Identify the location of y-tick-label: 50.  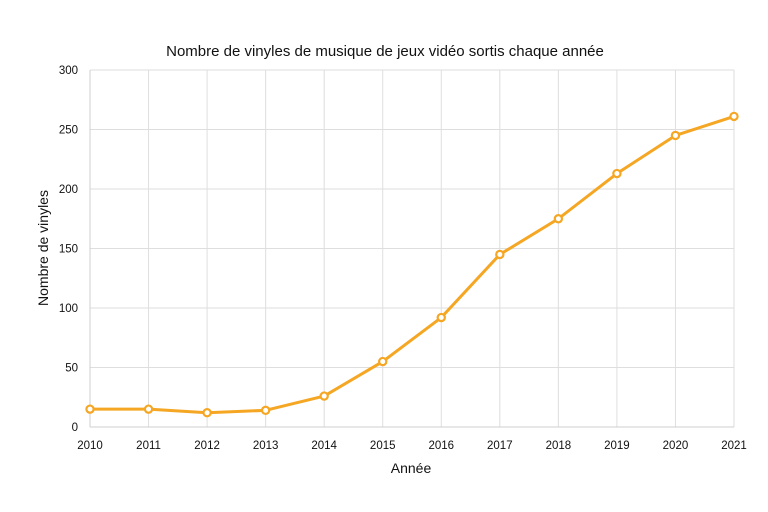
(71, 369).